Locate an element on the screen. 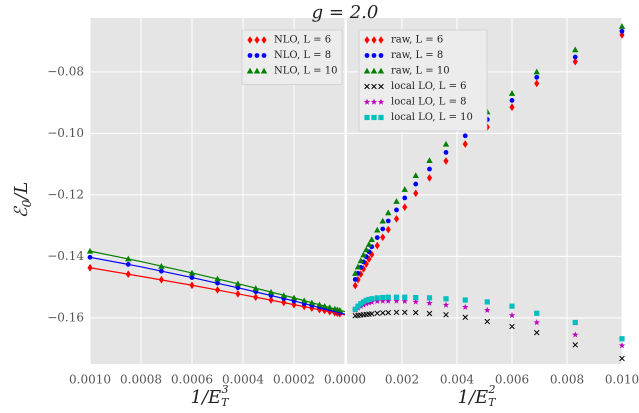 This screenshot has width=639, height=413. y-tick-label: −0.08 is located at coordinates (65, 71).